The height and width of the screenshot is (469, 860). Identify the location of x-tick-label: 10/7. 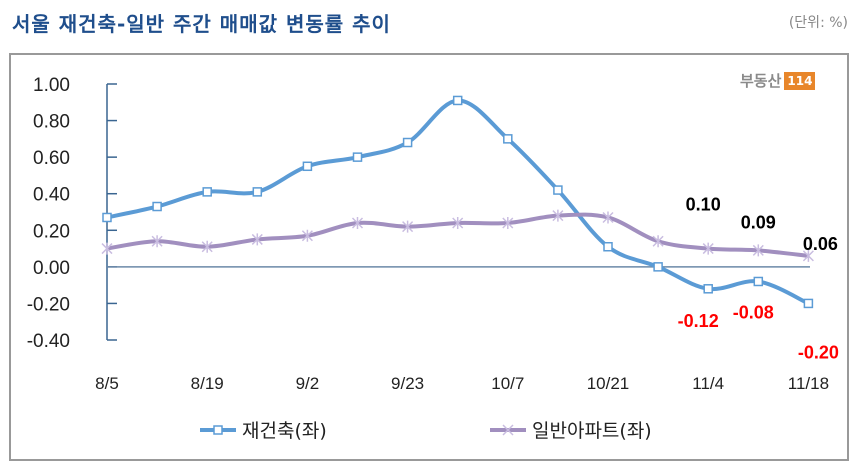
(507, 383).